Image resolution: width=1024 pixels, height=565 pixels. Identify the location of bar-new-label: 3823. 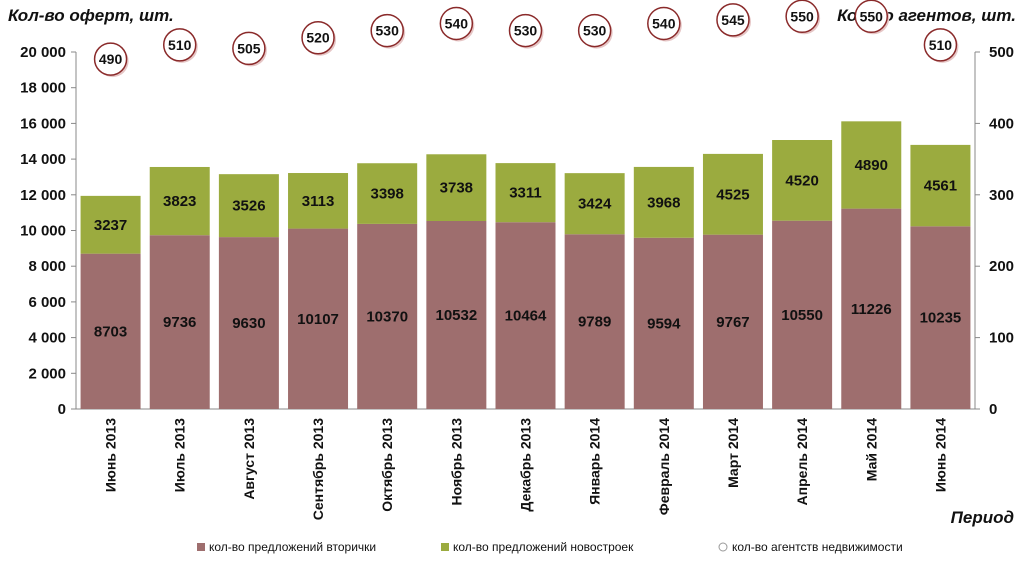
(179, 201).